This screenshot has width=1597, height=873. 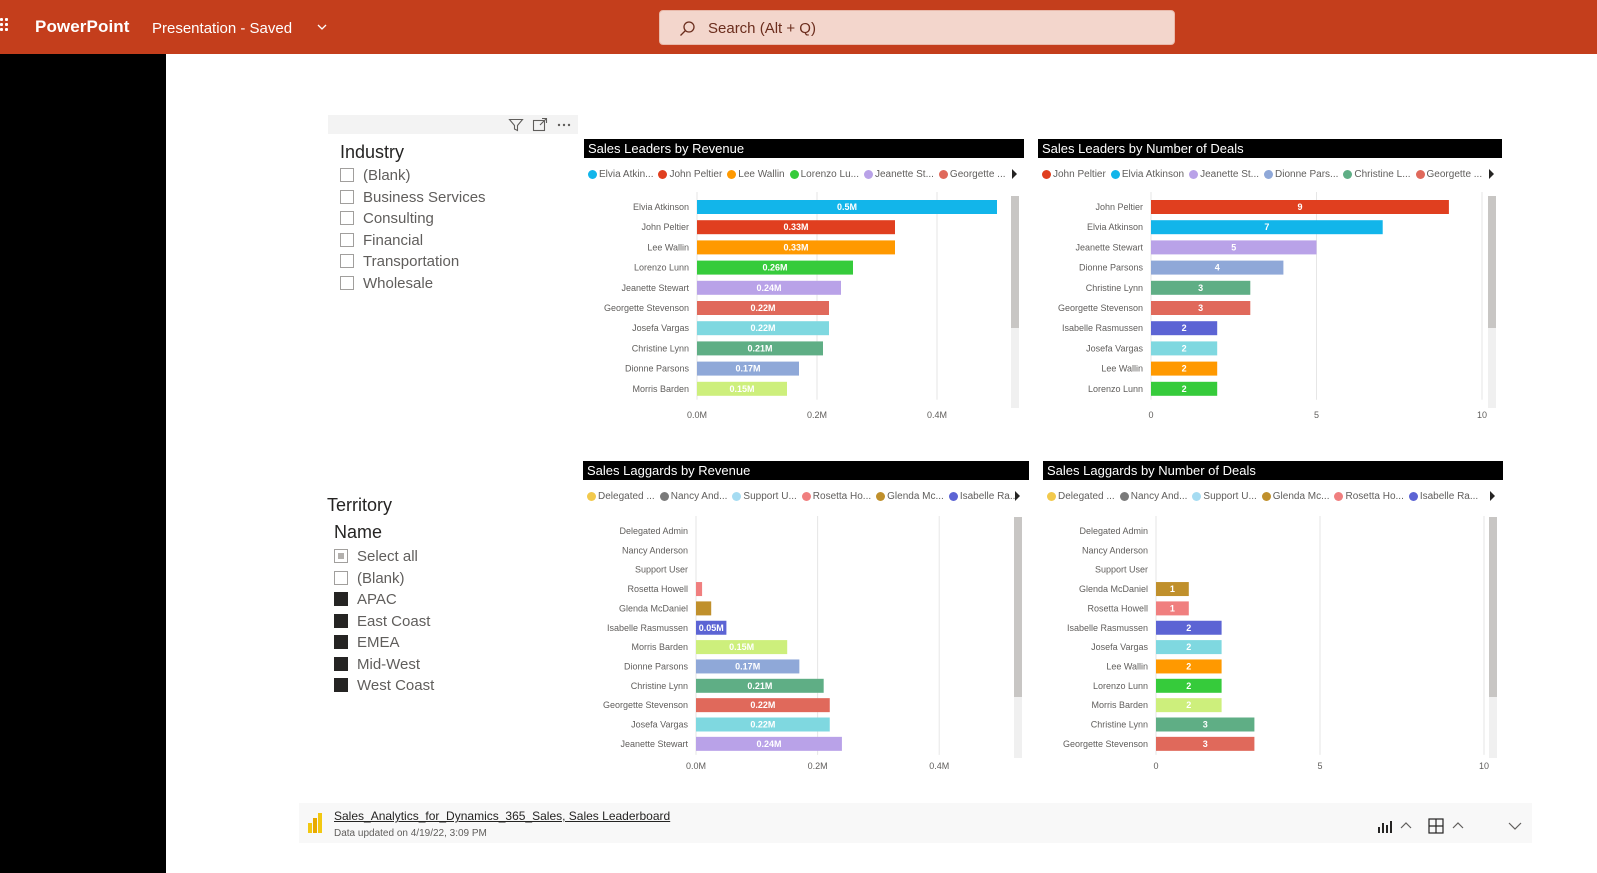 What do you see at coordinates (369, 578) in the screenshot?
I see `territory-option: (Blank)` at bounding box center [369, 578].